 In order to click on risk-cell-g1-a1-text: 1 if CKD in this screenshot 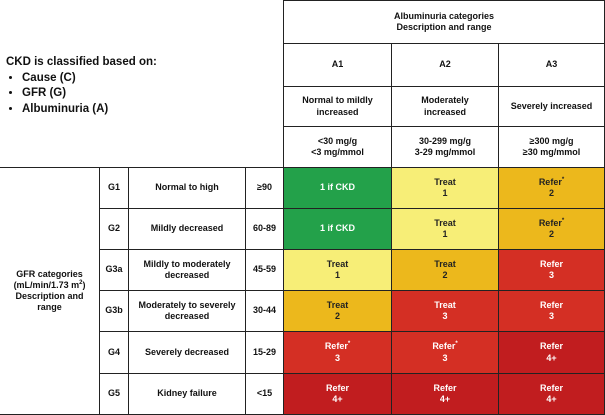, I will do `click(337, 187)`.